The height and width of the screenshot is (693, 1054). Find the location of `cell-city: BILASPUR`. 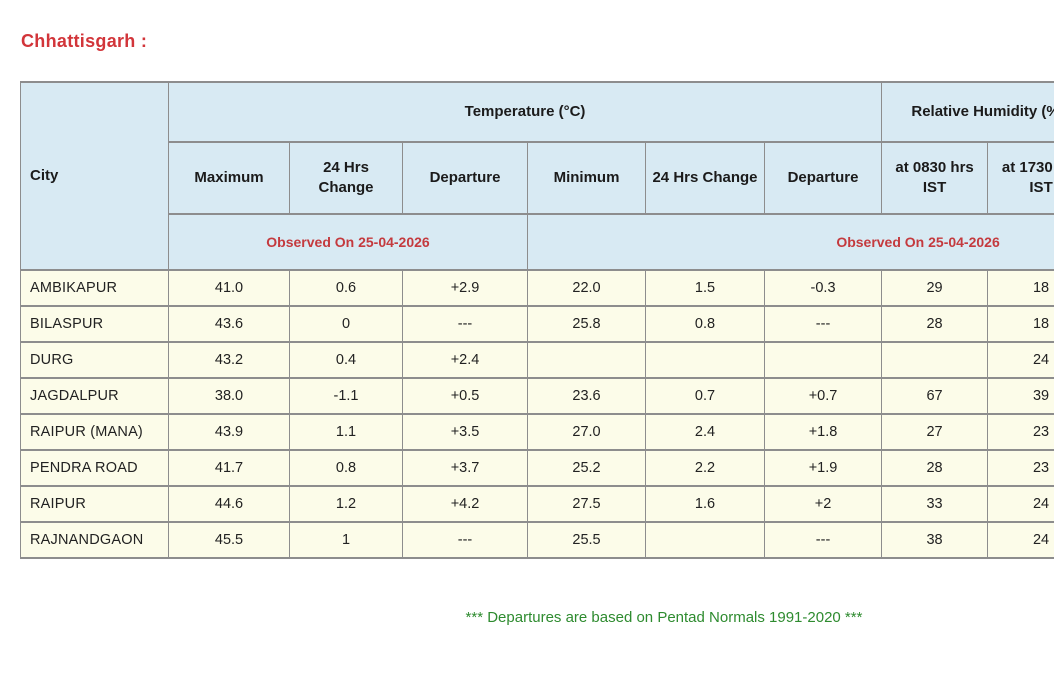

cell-city: BILASPUR is located at coordinates (94, 324).